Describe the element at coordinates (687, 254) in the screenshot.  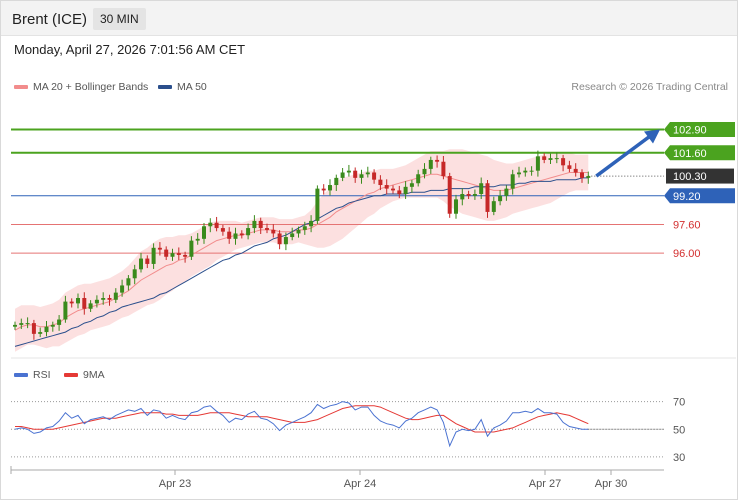
I see `support-label: 96.00` at that location.